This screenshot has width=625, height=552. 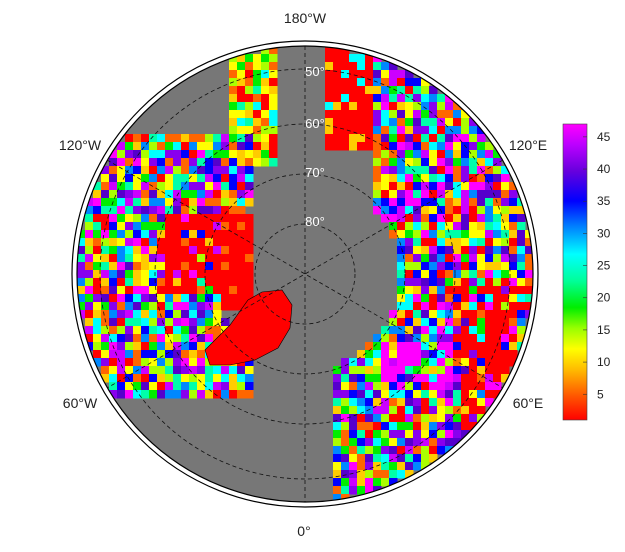 What do you see at coordinates (305, 18) in the screenshot?
I see `lon-180w-label: 180°W` at bounding box center [305, 18].